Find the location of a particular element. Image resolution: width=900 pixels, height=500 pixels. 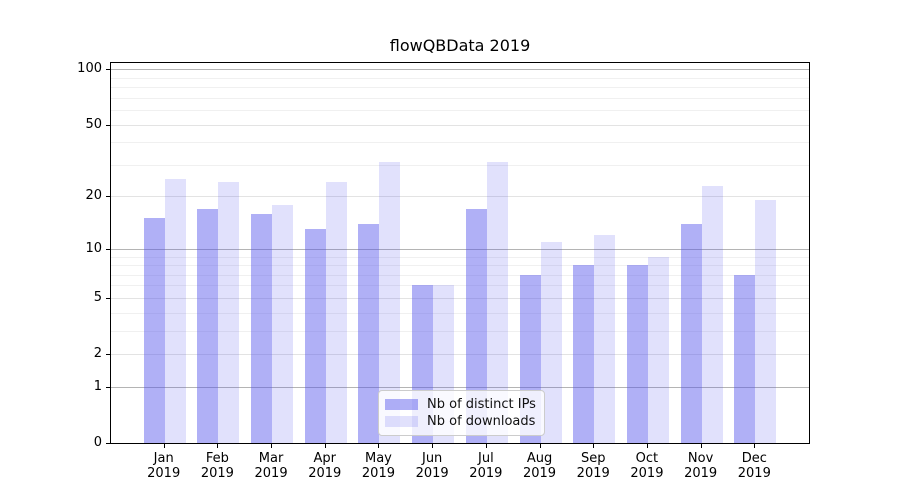

x-tick-label: Apr 2019 is located at coordinates (325, 466).